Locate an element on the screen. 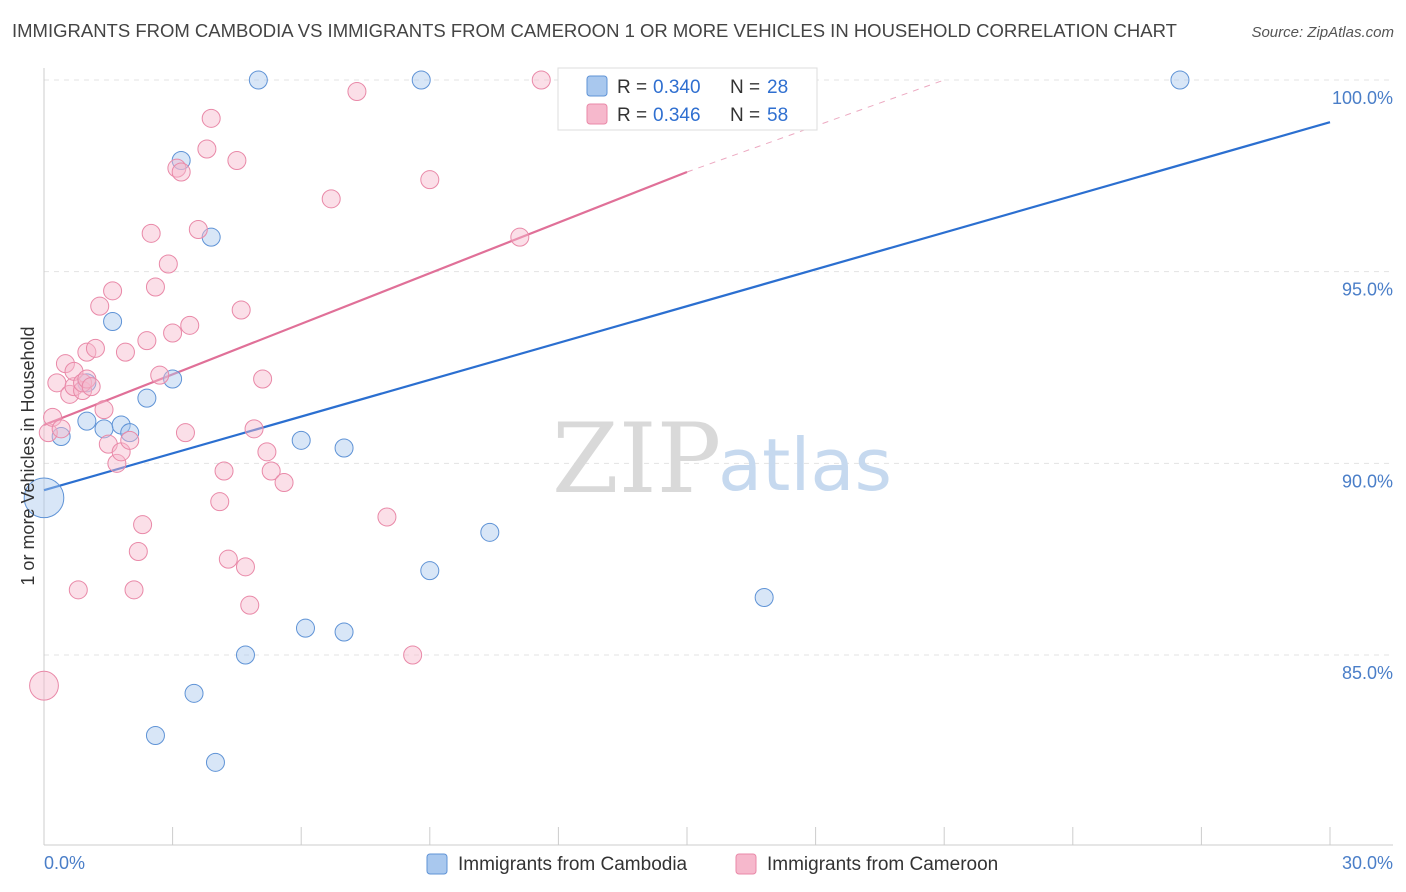 This screenshot has height=892, width=1406. correlation-legend: R = 0.340 N = 28 R = 0.346 N = 58 is located at coordinates (687, 99).